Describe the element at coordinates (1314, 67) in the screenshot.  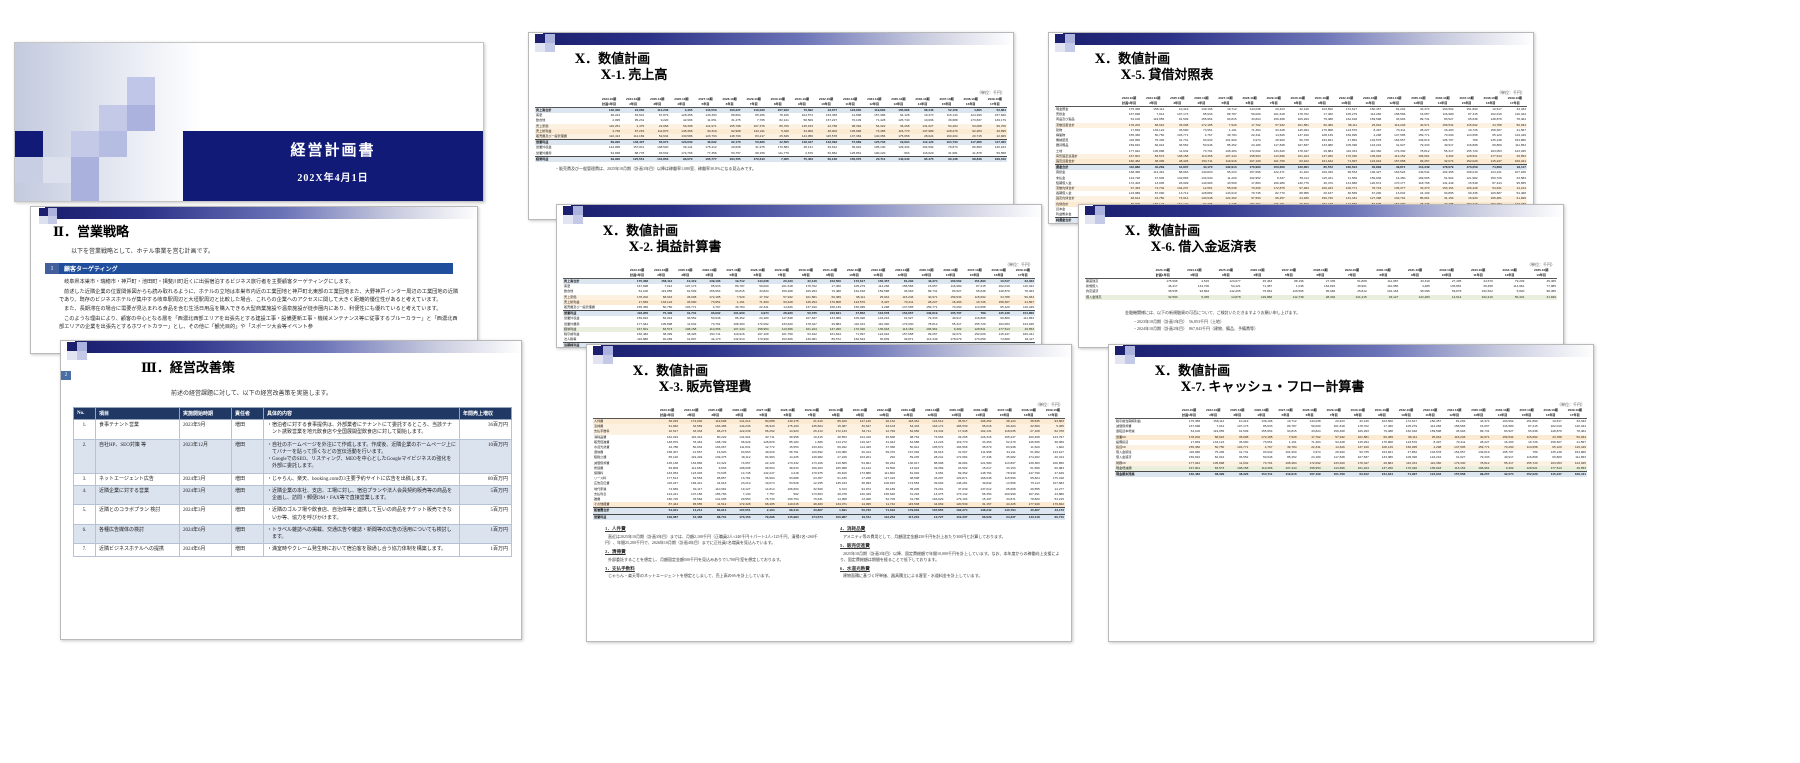
I see `numeric-plan-title: Ⅹ．数値計画 Ⅹ-5. 貸借対照表` at that location.